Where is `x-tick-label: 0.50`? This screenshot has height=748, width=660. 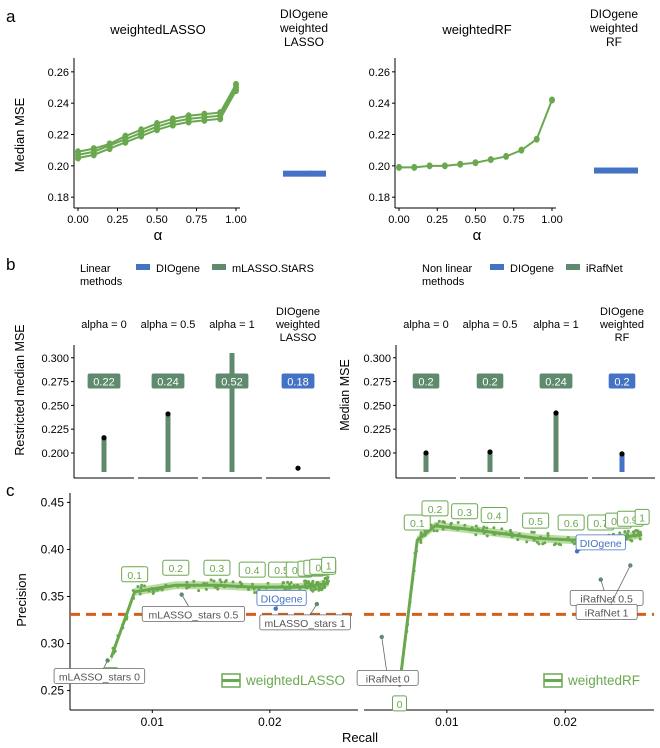 x-tick-label: 0.50 is located at coordinates (475, 220).